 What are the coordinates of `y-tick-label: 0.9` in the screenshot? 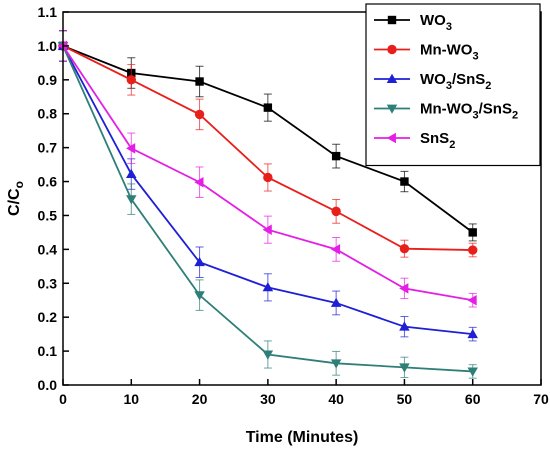 It's located at (48, 80).